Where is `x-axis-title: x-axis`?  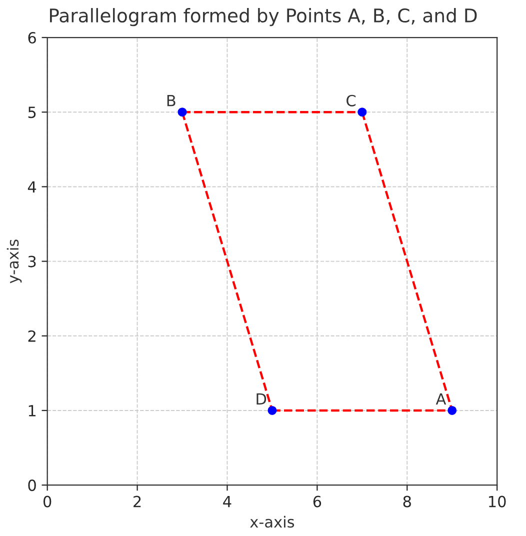 x-axis-title: x-axis is located at coordinates (272, 522).